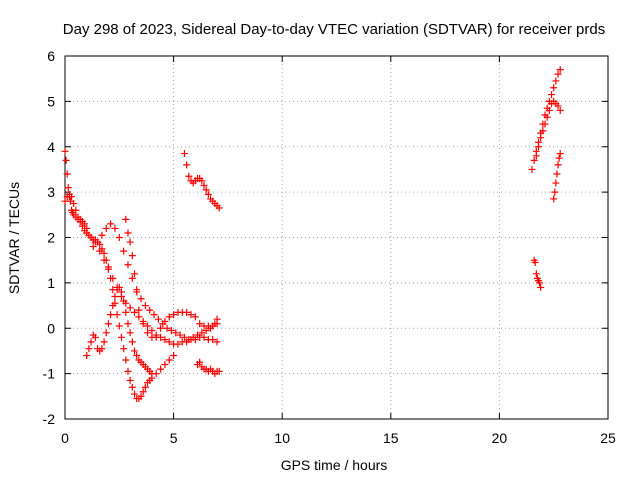 Image resolution: width=640 pixels, height=480 pixels. I want to click on y-tick-label: 3, so click(51, 192).